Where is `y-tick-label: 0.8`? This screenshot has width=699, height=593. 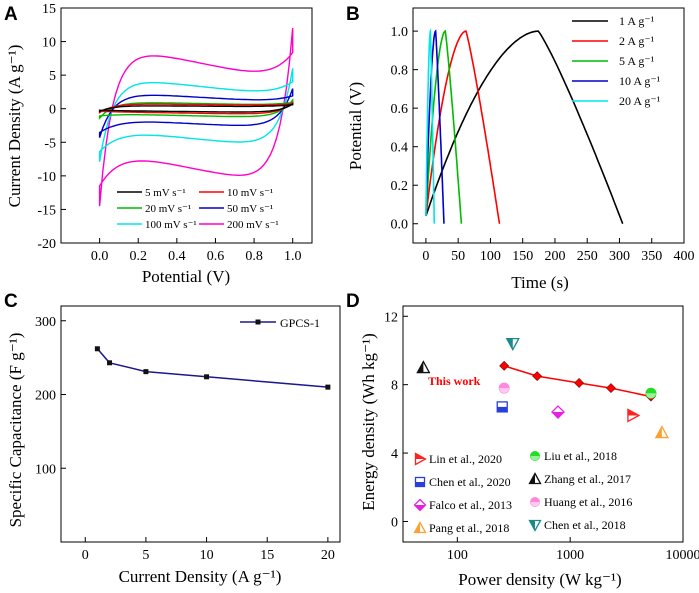
y-tick-label: 0.8 is located at coordinates (400, 71).